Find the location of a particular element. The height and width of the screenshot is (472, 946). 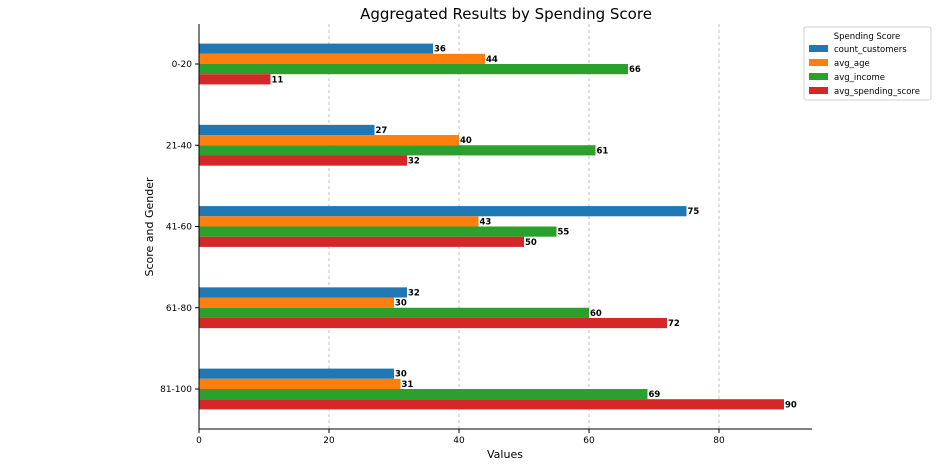

data-label: 44 is located at coordinates (492, 60).